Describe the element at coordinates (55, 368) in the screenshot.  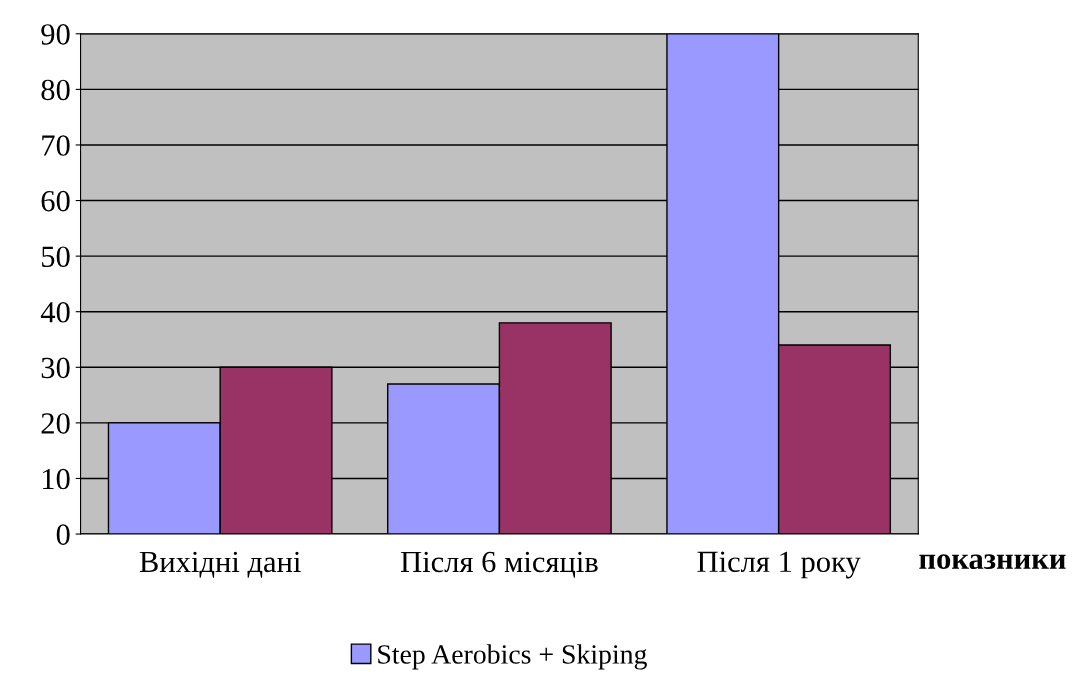
I see `y-tick-label: 30` at that location.